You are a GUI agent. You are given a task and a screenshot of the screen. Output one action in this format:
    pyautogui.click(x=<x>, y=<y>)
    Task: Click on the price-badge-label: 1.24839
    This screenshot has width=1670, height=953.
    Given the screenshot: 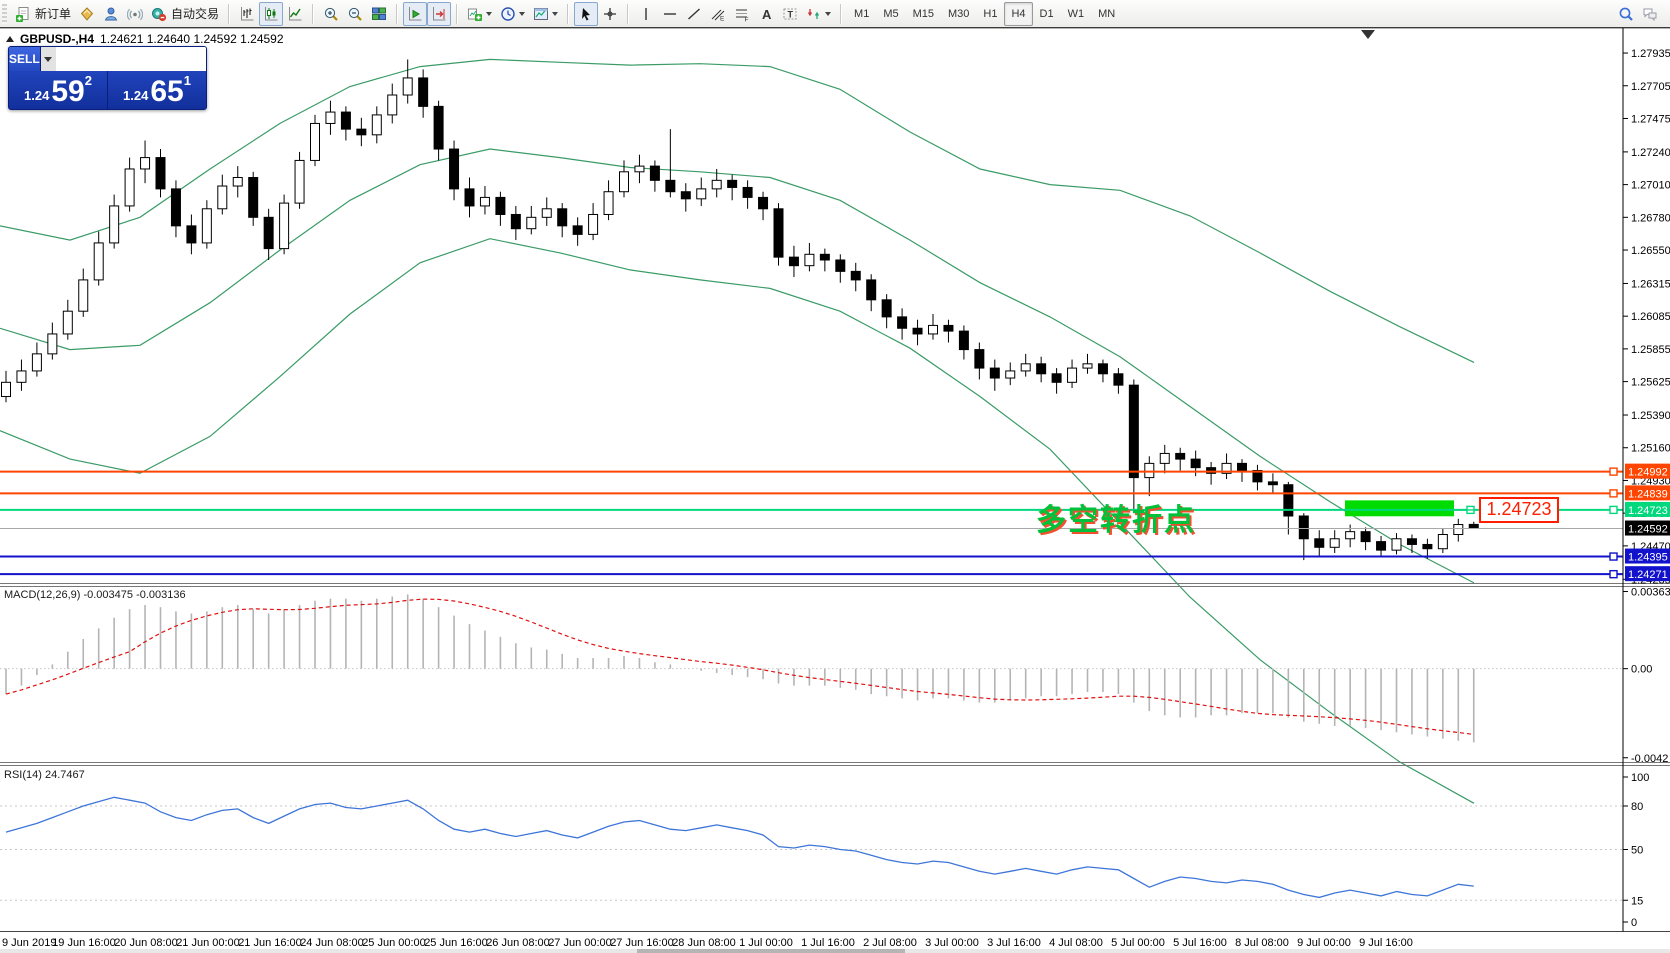 What is the action you would take?
    pyautogui.click(x=1648, y=494)
    